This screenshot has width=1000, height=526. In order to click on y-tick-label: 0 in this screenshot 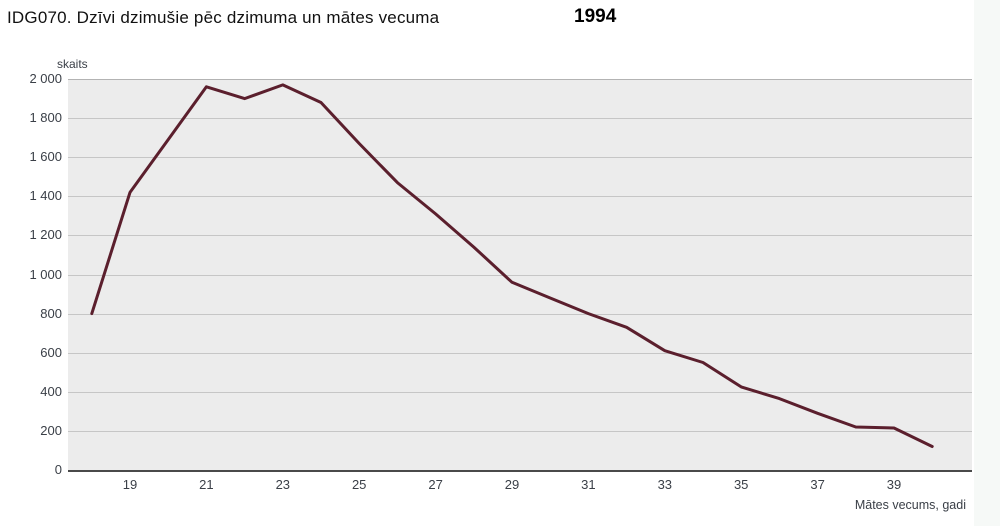, I will do `click(58, 469)`.